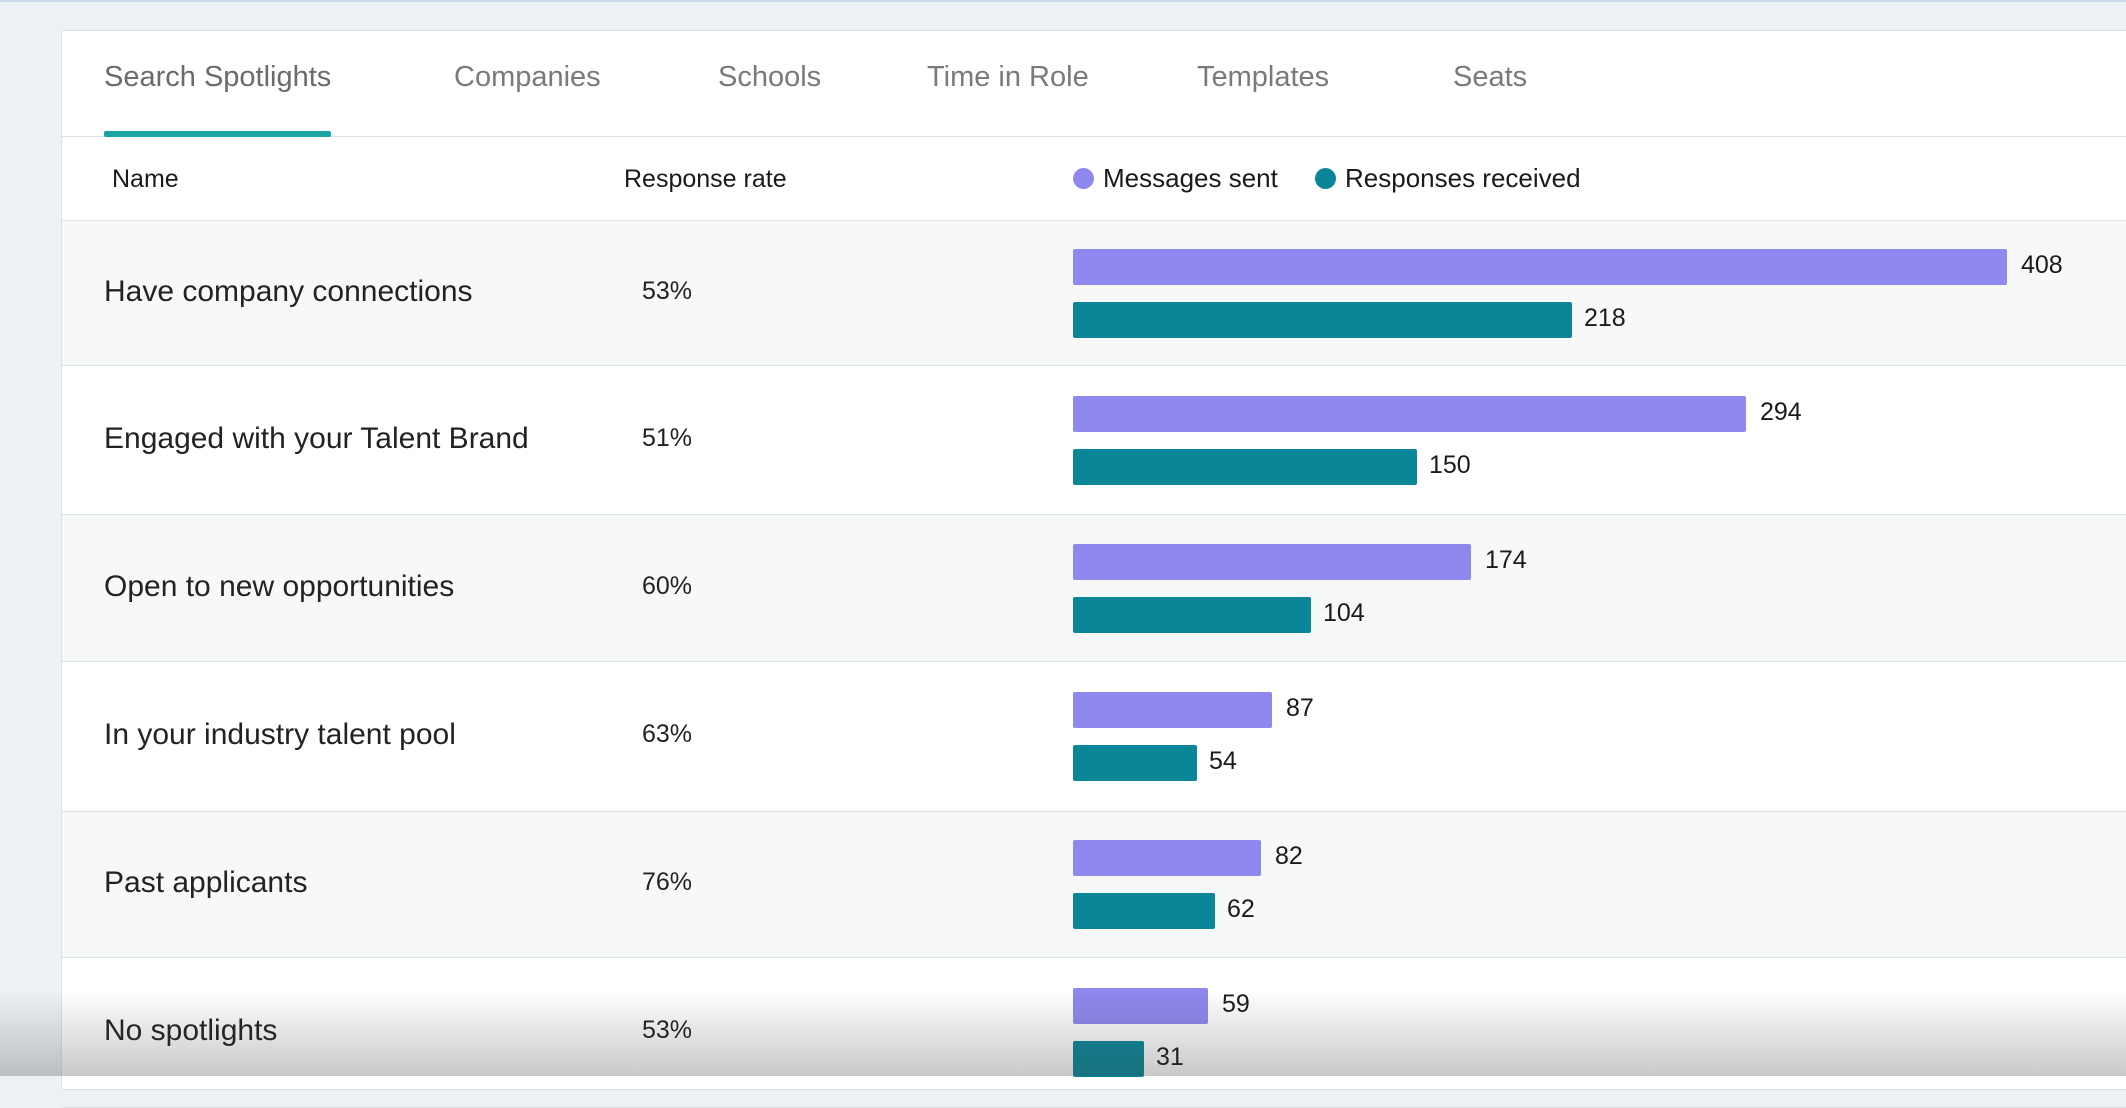 The width and height of the screenshot is (2126, 1108). Describe the element at coordinates (1241, 909) in the screenshot. I see `responses-received-value: 62` at that location.